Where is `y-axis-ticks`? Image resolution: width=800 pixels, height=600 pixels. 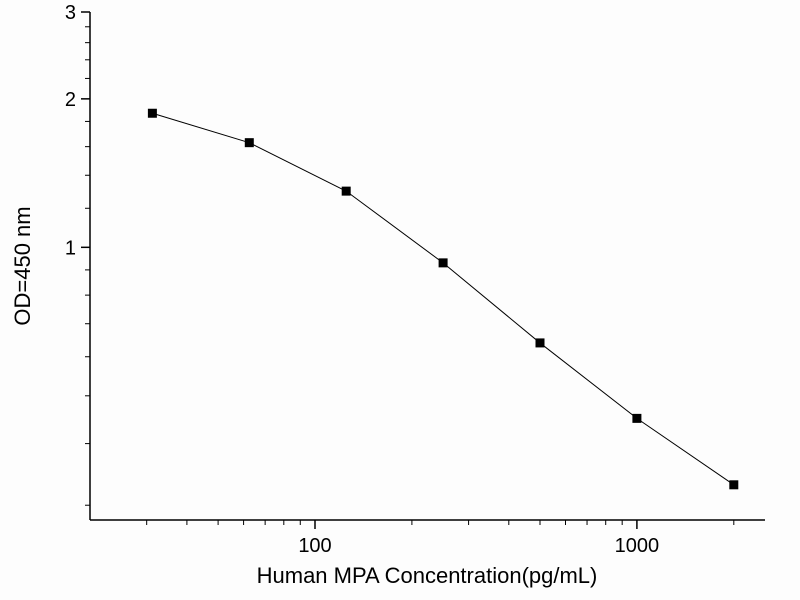 y-axis-ticks is located at coordinates (85, 258).